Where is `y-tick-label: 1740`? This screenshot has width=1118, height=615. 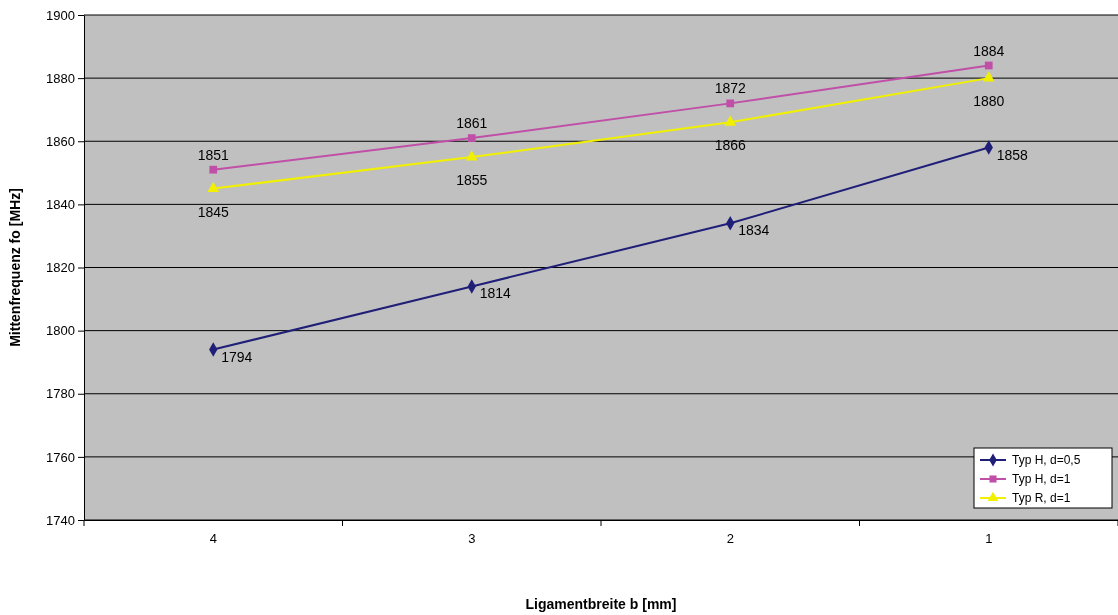 y-tick-label: 1740 is located at coordinates (60, 520).